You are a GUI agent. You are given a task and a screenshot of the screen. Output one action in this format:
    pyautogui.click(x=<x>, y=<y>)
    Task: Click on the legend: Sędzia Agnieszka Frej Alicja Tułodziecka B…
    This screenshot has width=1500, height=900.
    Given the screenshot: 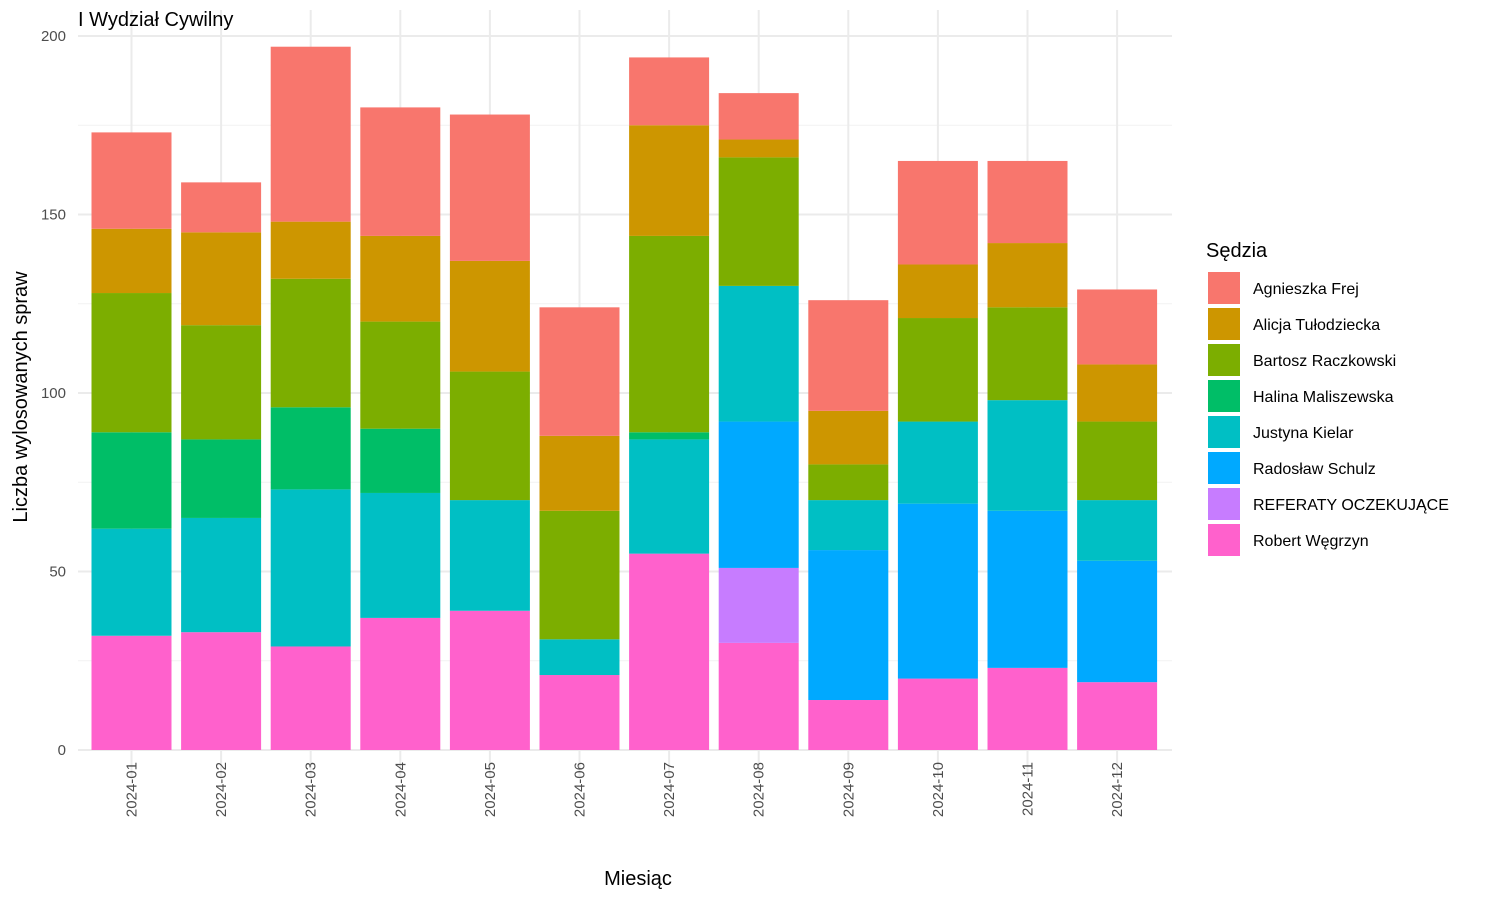 What is the action you would take?
    pyautogui.click(x=1327, y=398)
    